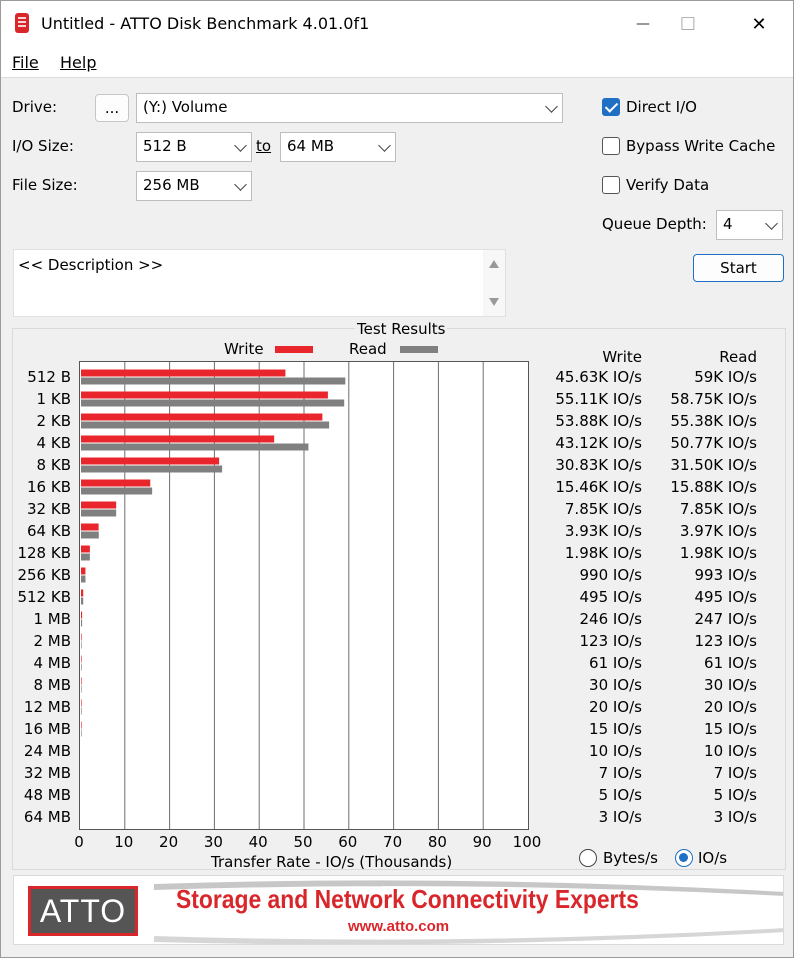 This screenshot has width=794, height=958. What do you see at coordinates (738, 268) in the screenshot?
I see `start-button: Start` at bounding box center [738, 268].